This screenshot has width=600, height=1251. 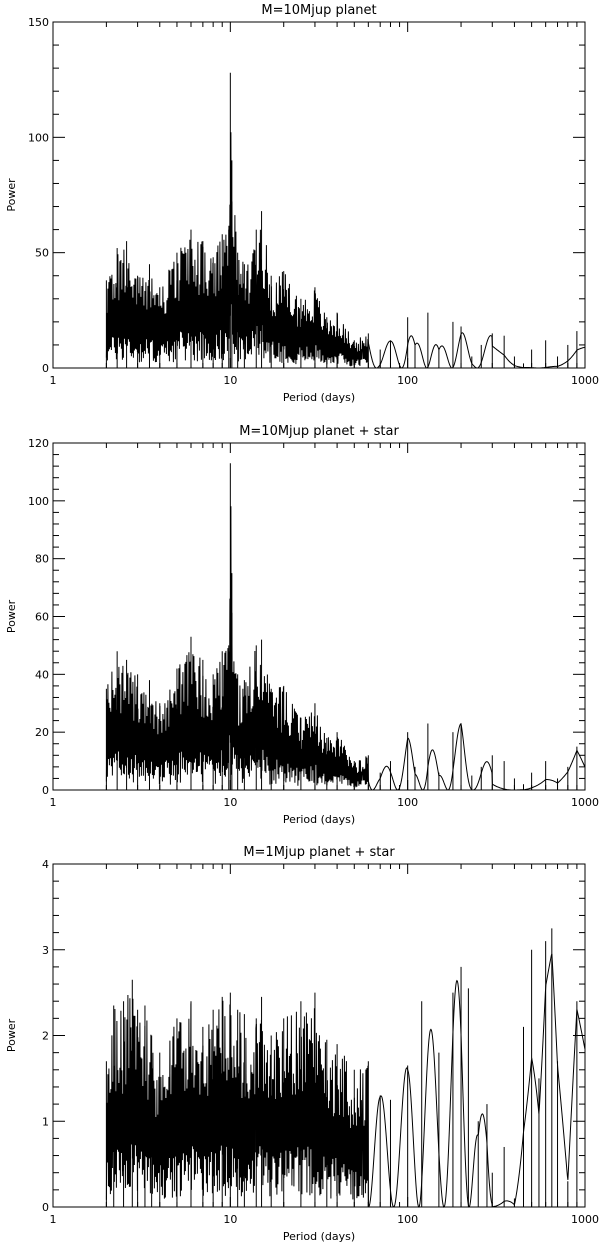 What do you see at coordinates (45, 950) in the screenshot?
I see `y-tick-label: 3` at bounding box center [45, 950].